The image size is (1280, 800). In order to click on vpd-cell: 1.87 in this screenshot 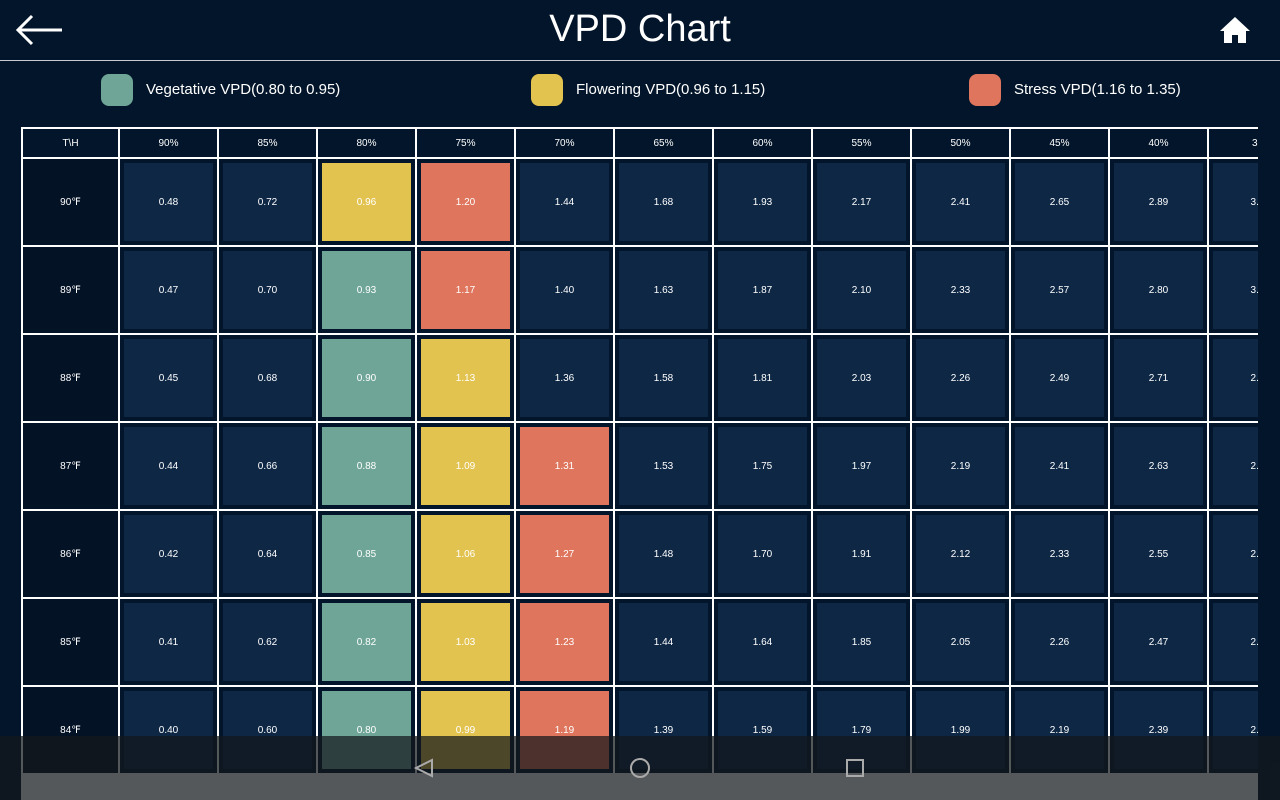, I will do `click(762, 290)`.